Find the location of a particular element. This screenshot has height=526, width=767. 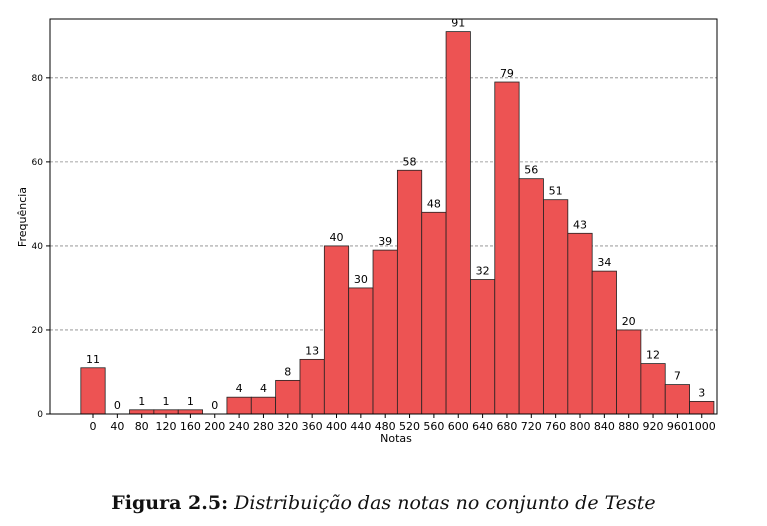

y-tick-label: 0 is located at coordinates (40, 415).